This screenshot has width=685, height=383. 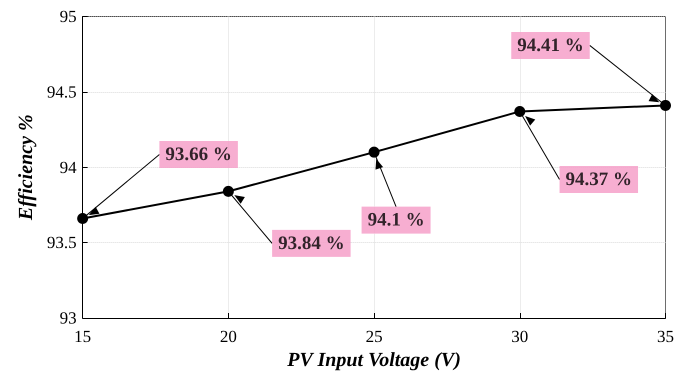 What do you see at coordinates (373, 360) in the screenshot?
I see `x-axis-title: PV Input Voltage (V)` at bounding box center [373, 360].